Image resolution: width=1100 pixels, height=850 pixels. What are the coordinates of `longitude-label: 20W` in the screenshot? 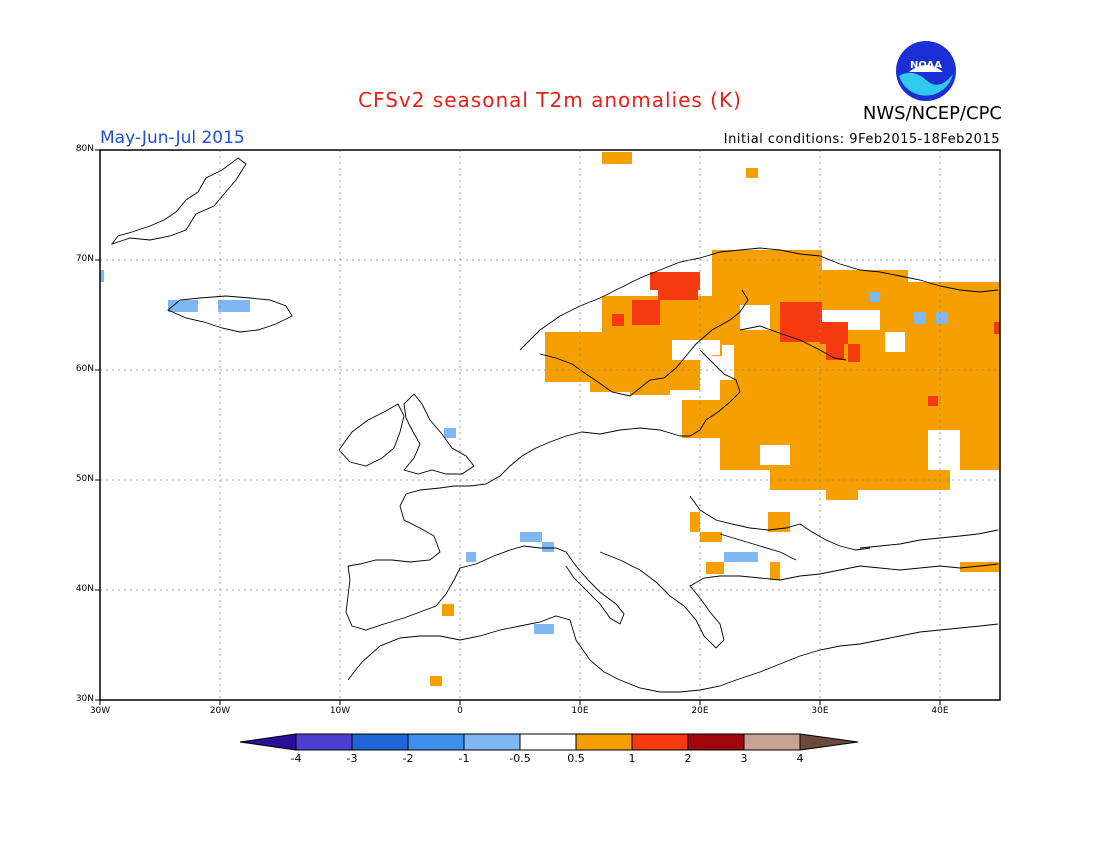 It's located at (220, 711).